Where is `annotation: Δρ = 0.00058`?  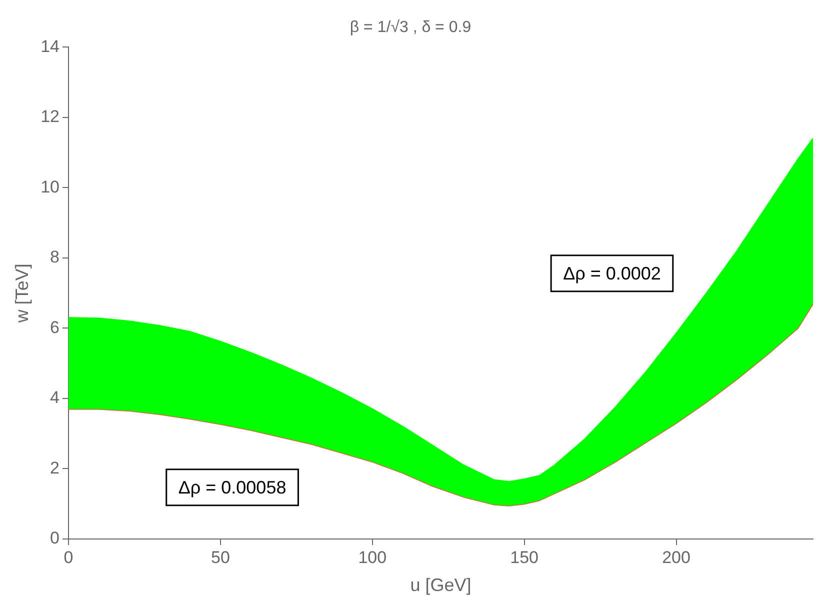
annotation: Δρ = 0.00058 is located at coordinates (232, 487).